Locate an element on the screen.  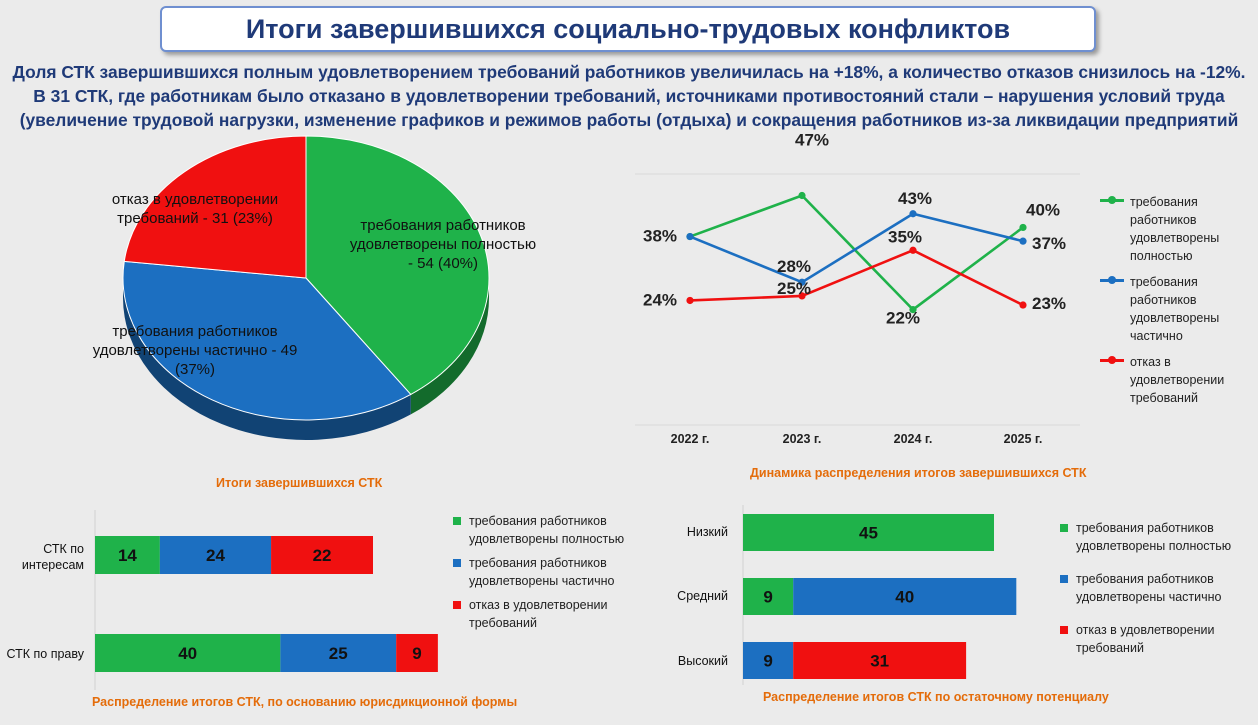
line-data-label: 47% is located at coordinates (812, 140).